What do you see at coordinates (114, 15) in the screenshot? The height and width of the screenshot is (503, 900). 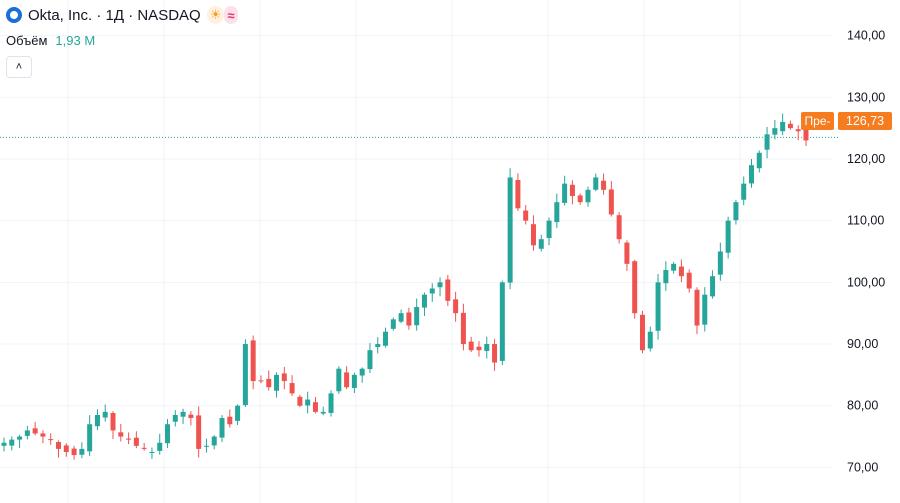 I see `symbol-title: Okta, Inc. · 1Д · NASDAQ` at bounding box center [114, 15].